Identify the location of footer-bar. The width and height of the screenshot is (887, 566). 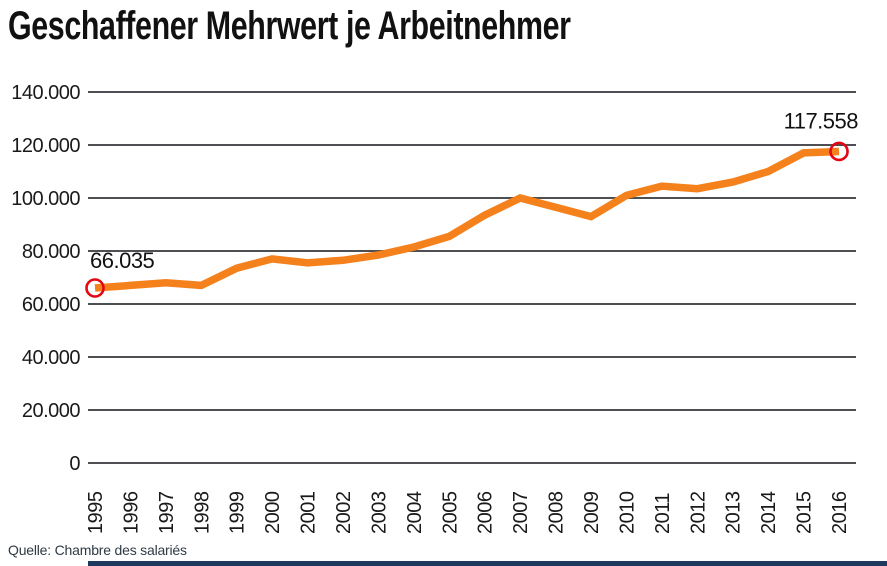
(487, 563).